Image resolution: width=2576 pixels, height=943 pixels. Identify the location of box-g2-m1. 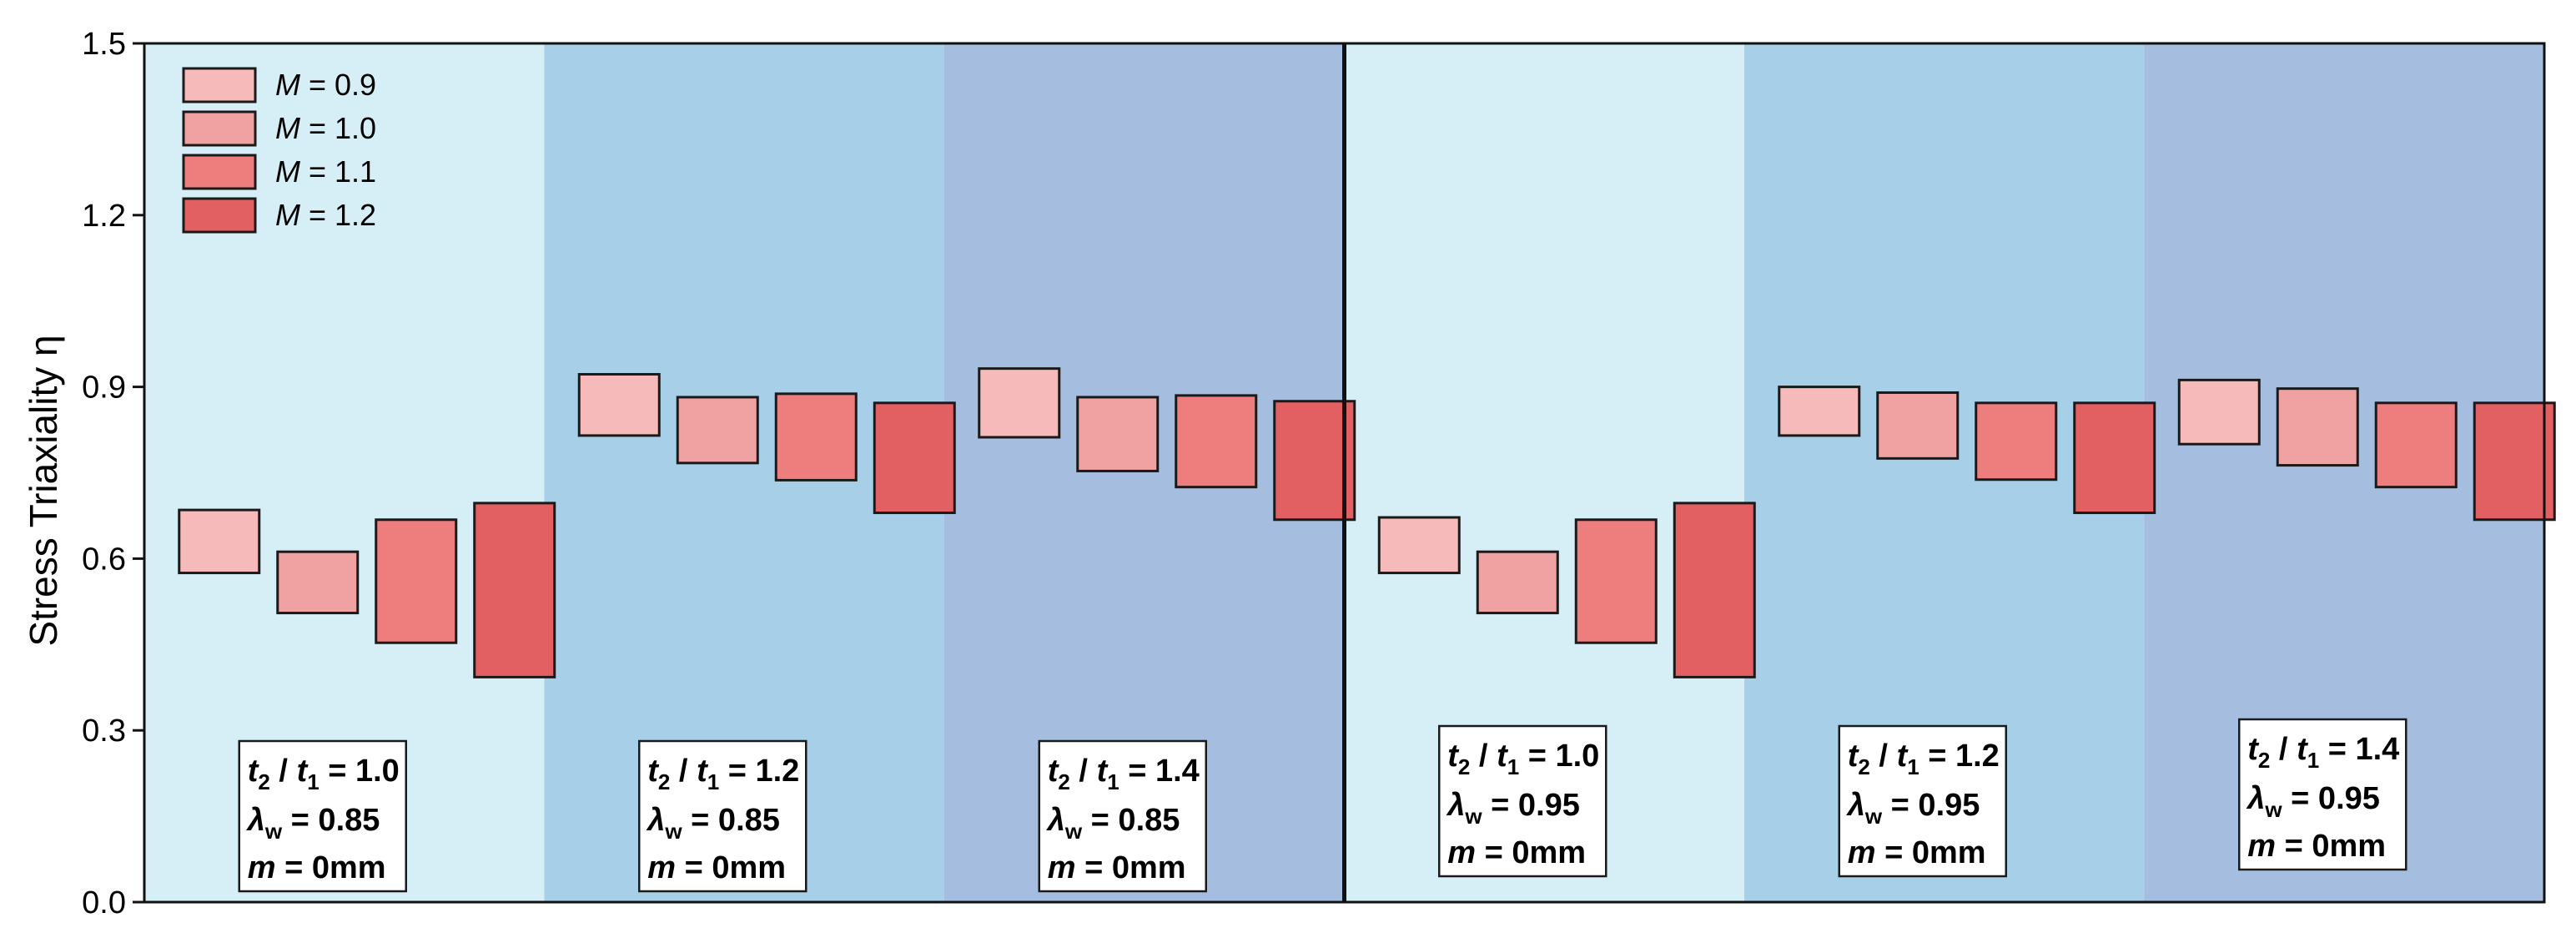
(619, 405).